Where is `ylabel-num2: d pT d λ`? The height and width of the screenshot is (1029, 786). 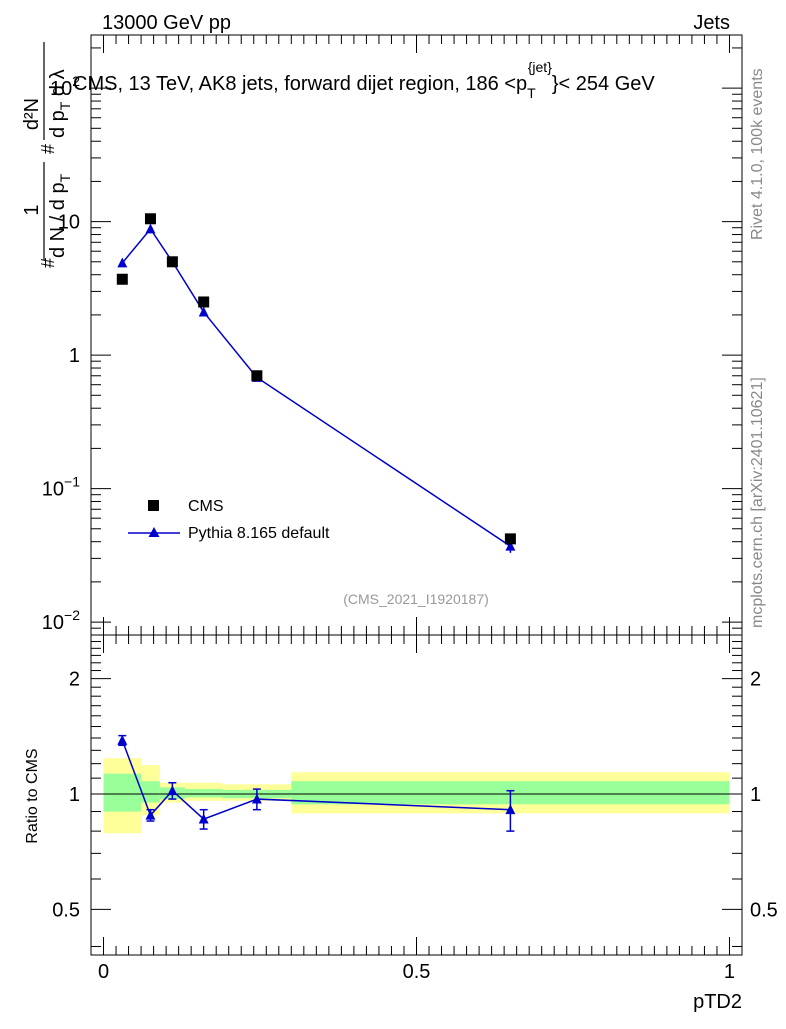
ylabel-num2: d pT d λ is located at coordinates (60, 103).